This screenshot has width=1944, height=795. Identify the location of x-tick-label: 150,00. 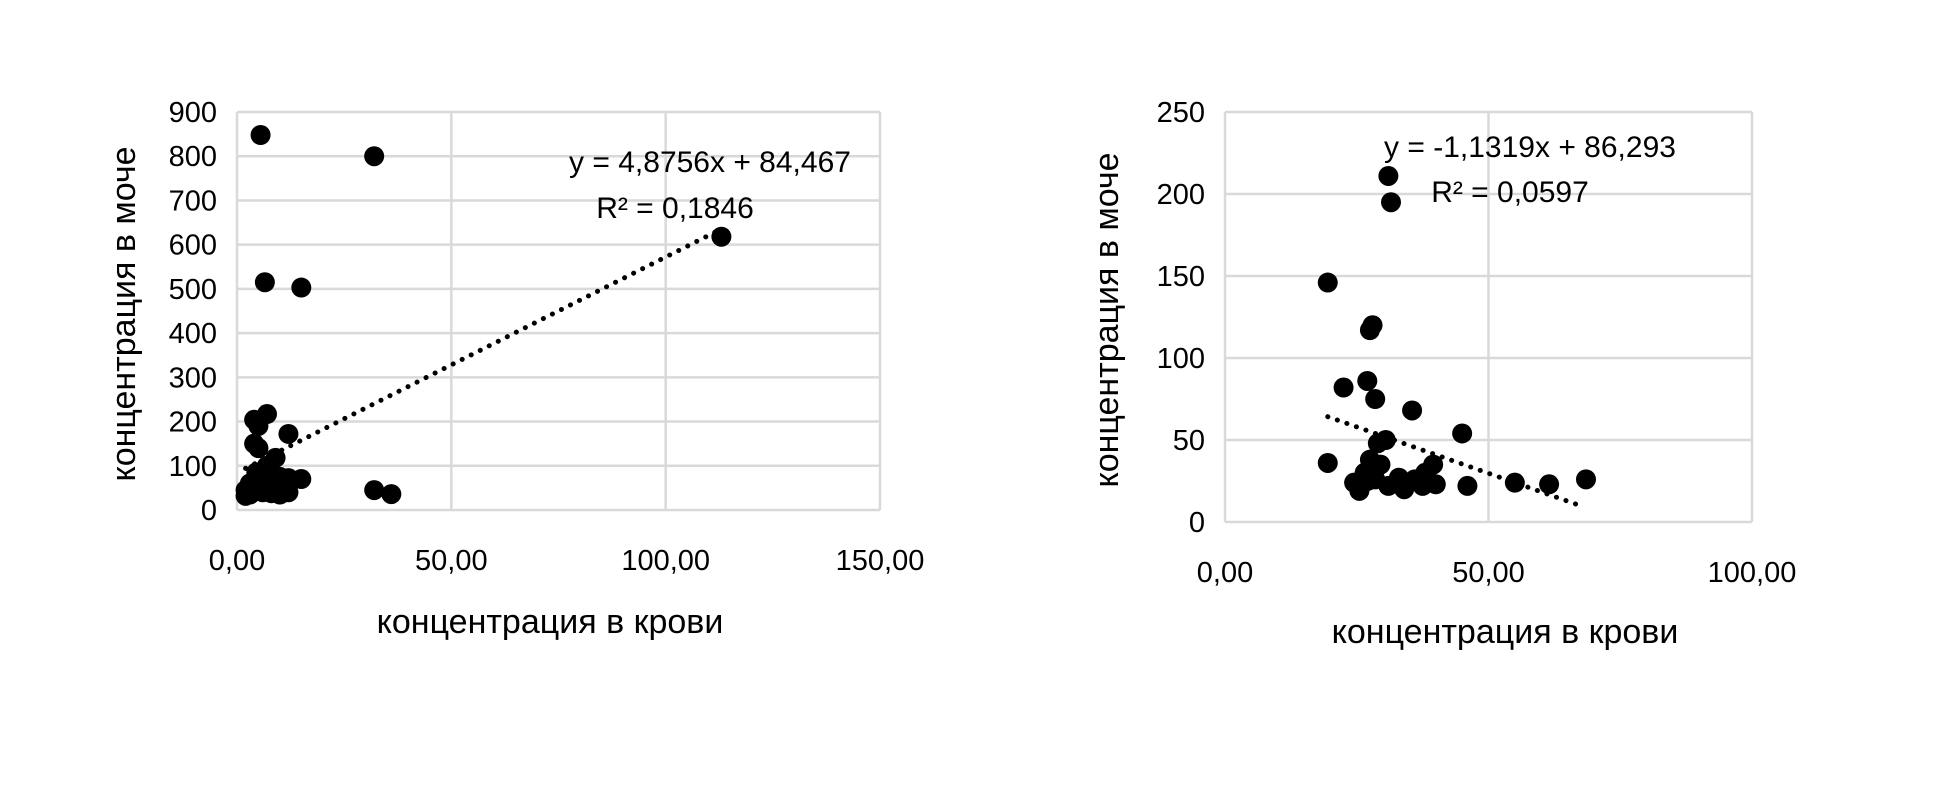
(880, 561).